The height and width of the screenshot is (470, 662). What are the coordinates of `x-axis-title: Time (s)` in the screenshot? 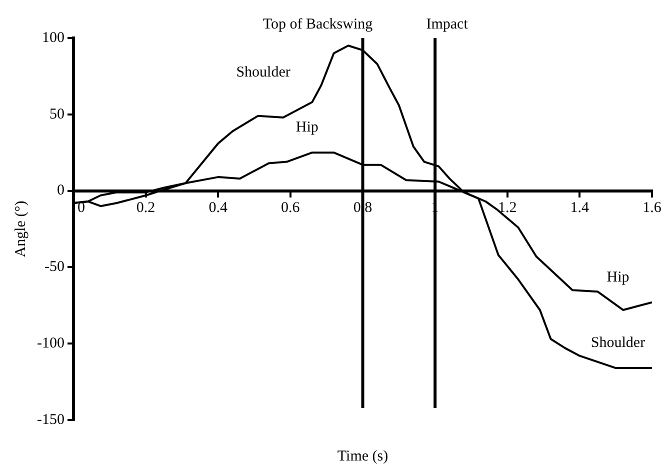 It's located at (362, 456).